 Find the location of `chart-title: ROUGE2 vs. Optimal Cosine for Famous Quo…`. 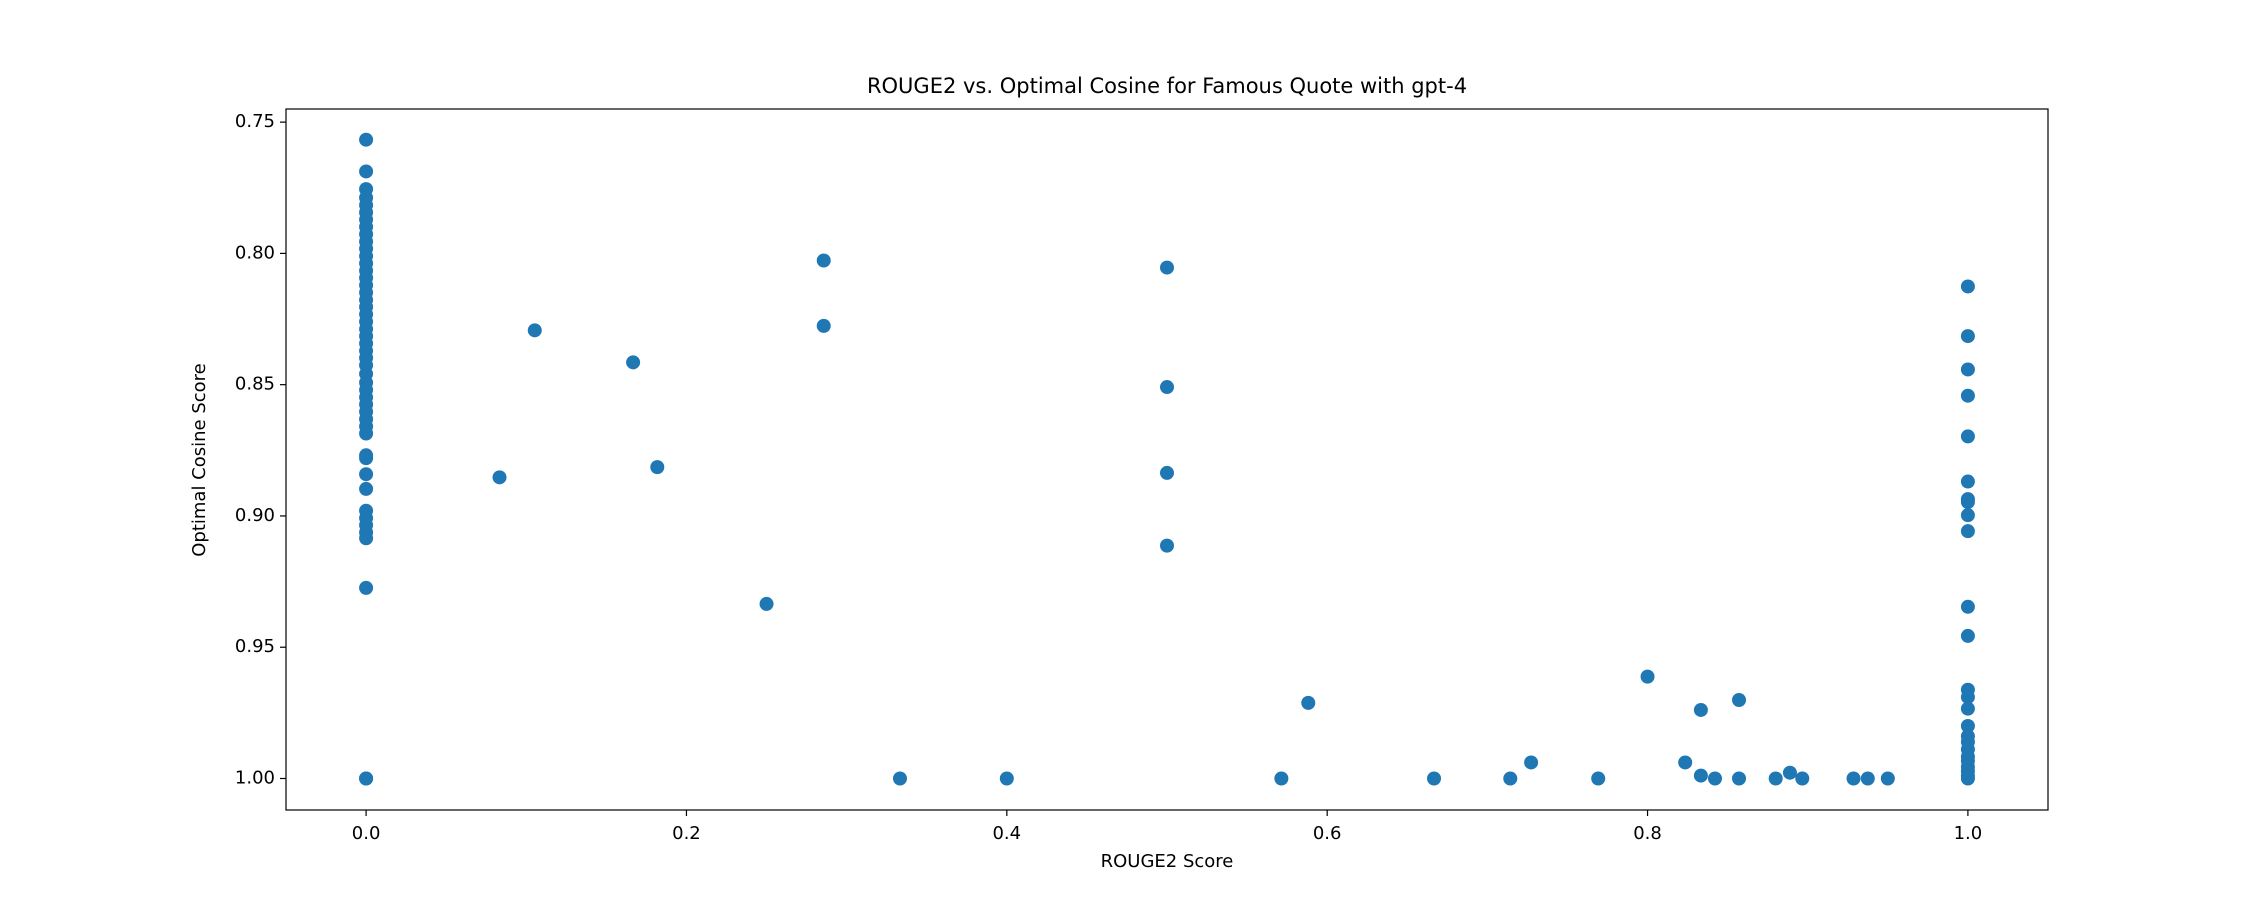

chart-title: ROUGE2 vs. Optimal Cosine for Famous Quo… is located at coordinates (1167, 86).